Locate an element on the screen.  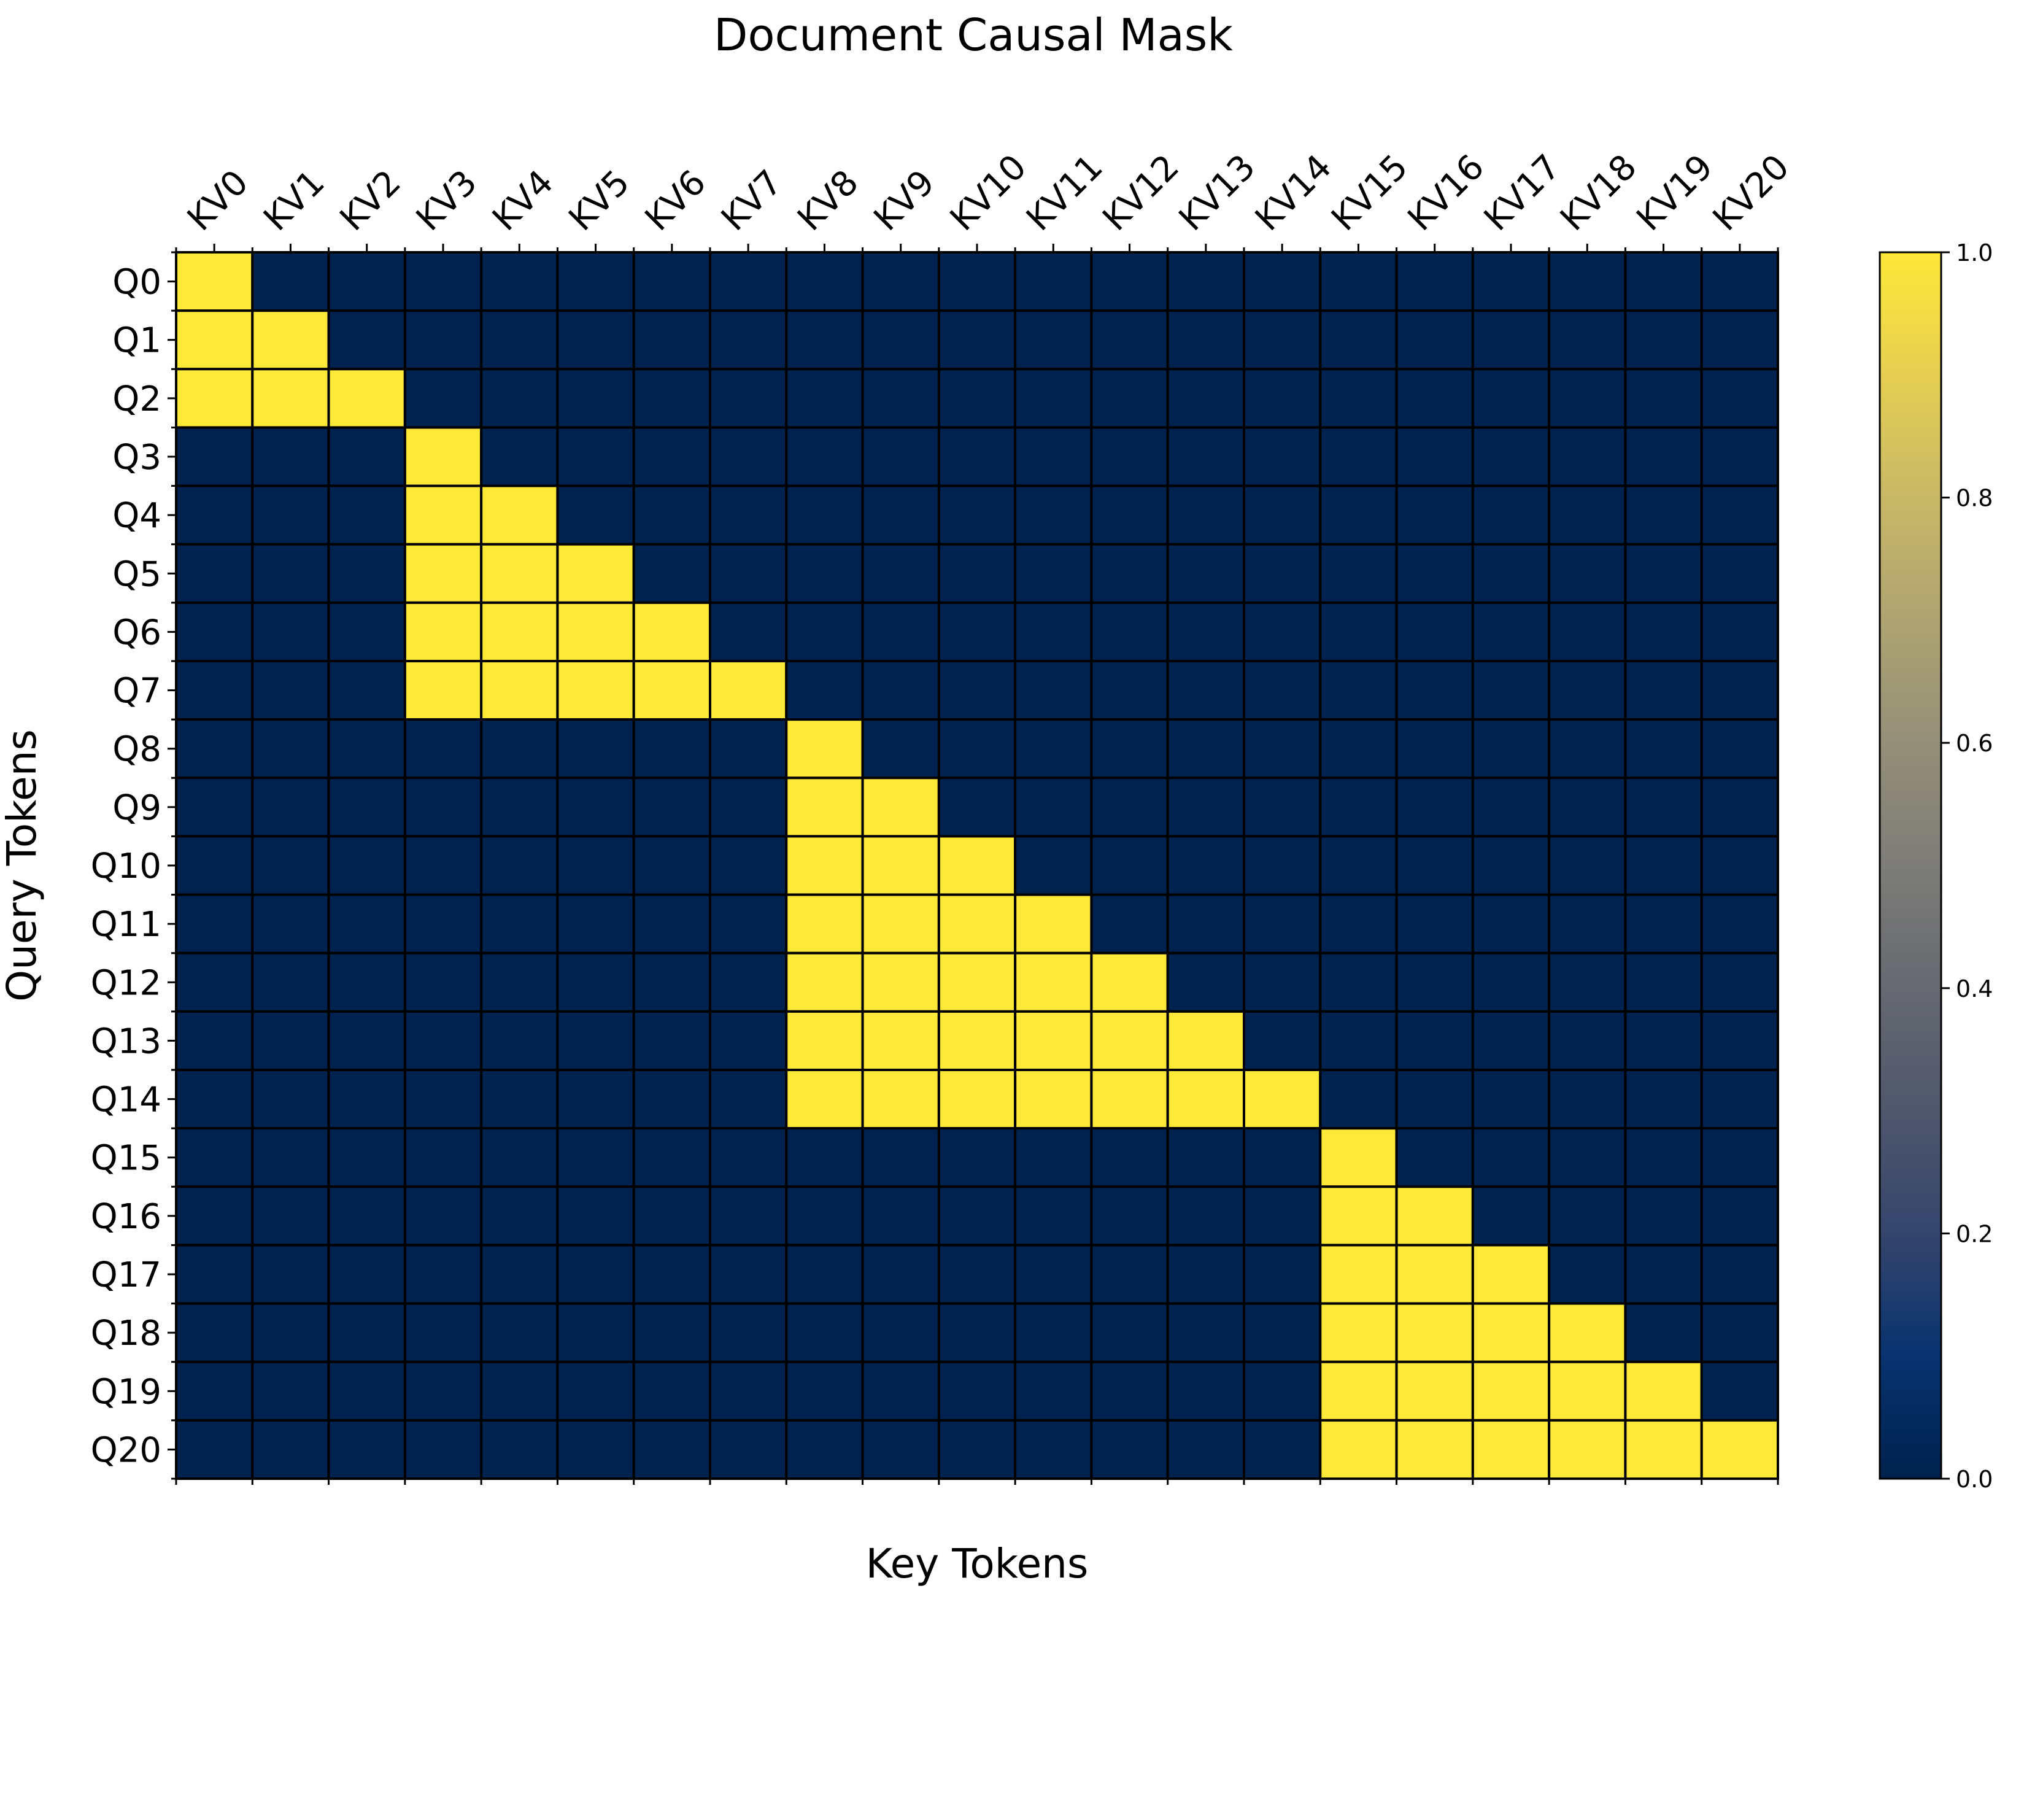
x-tick-label: KV7 is located at coordinates (752, 201).